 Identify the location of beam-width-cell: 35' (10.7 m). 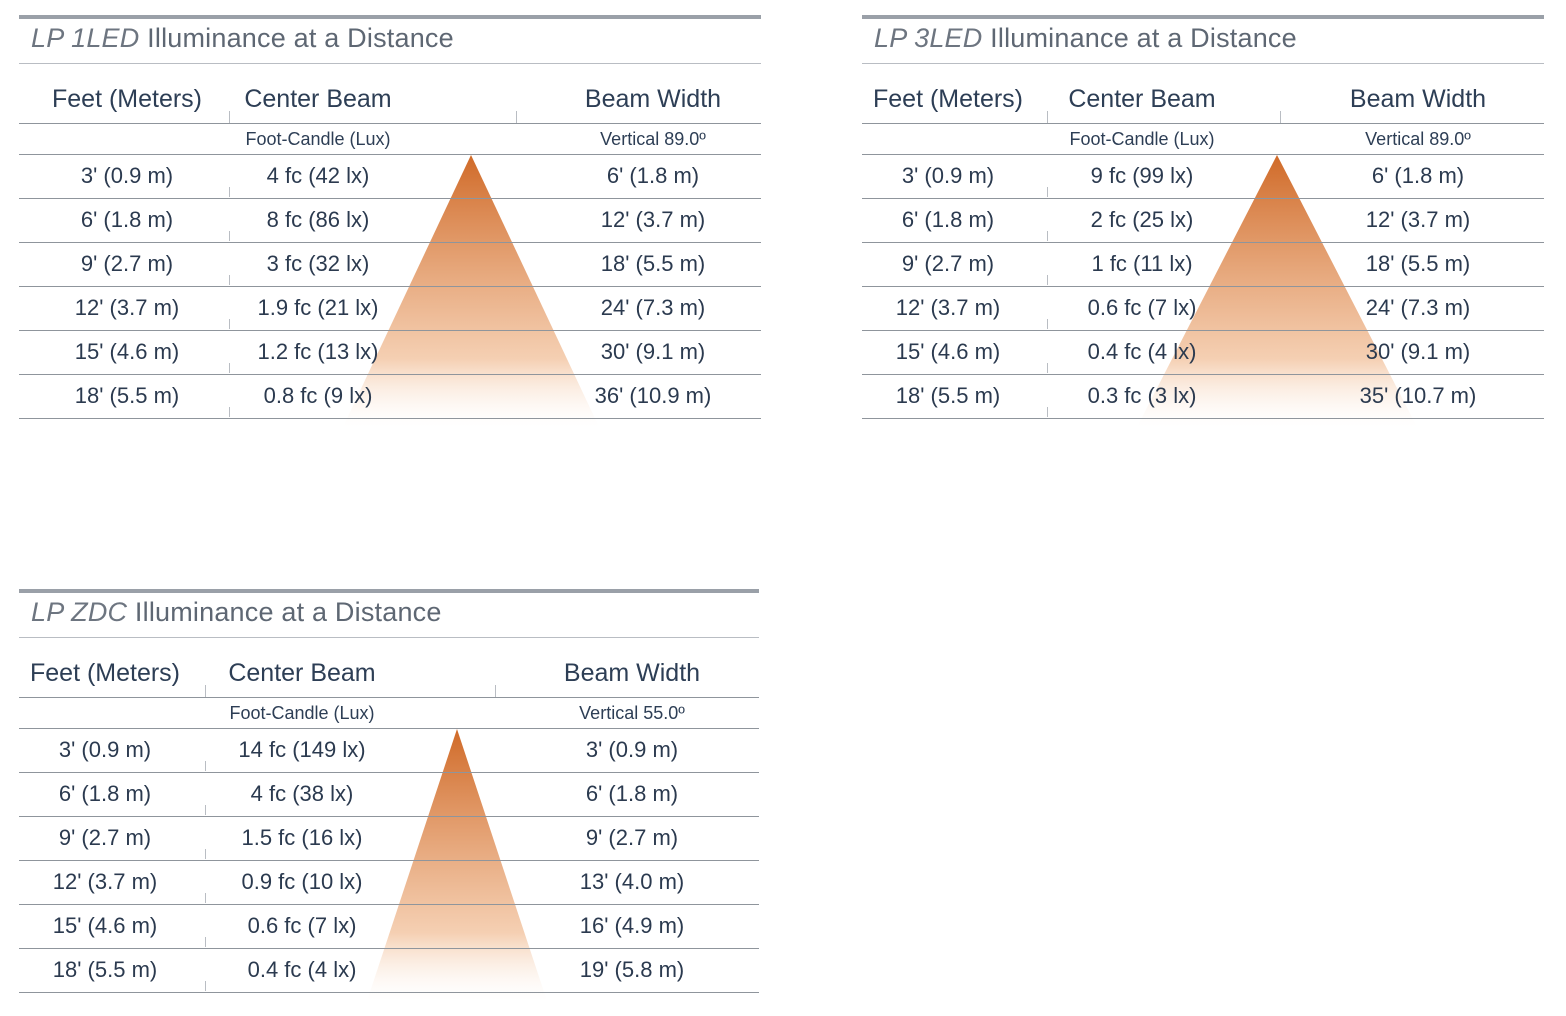
(1418, 395).